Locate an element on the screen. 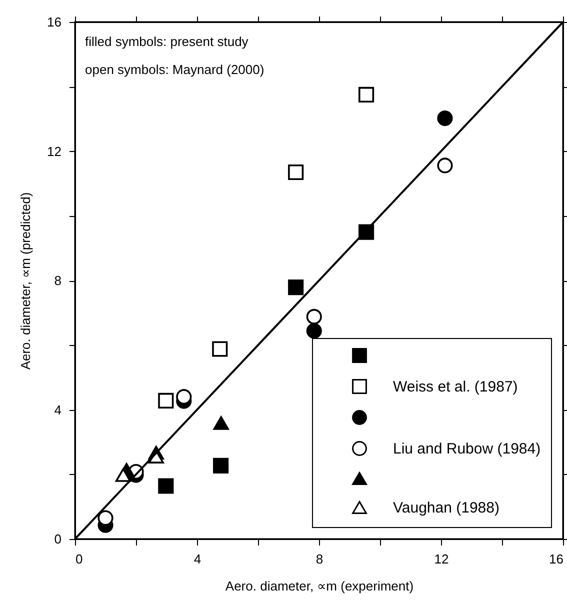 The image size is (567, 602). y-tick-label: 12 is located at coordinates (54, 151).